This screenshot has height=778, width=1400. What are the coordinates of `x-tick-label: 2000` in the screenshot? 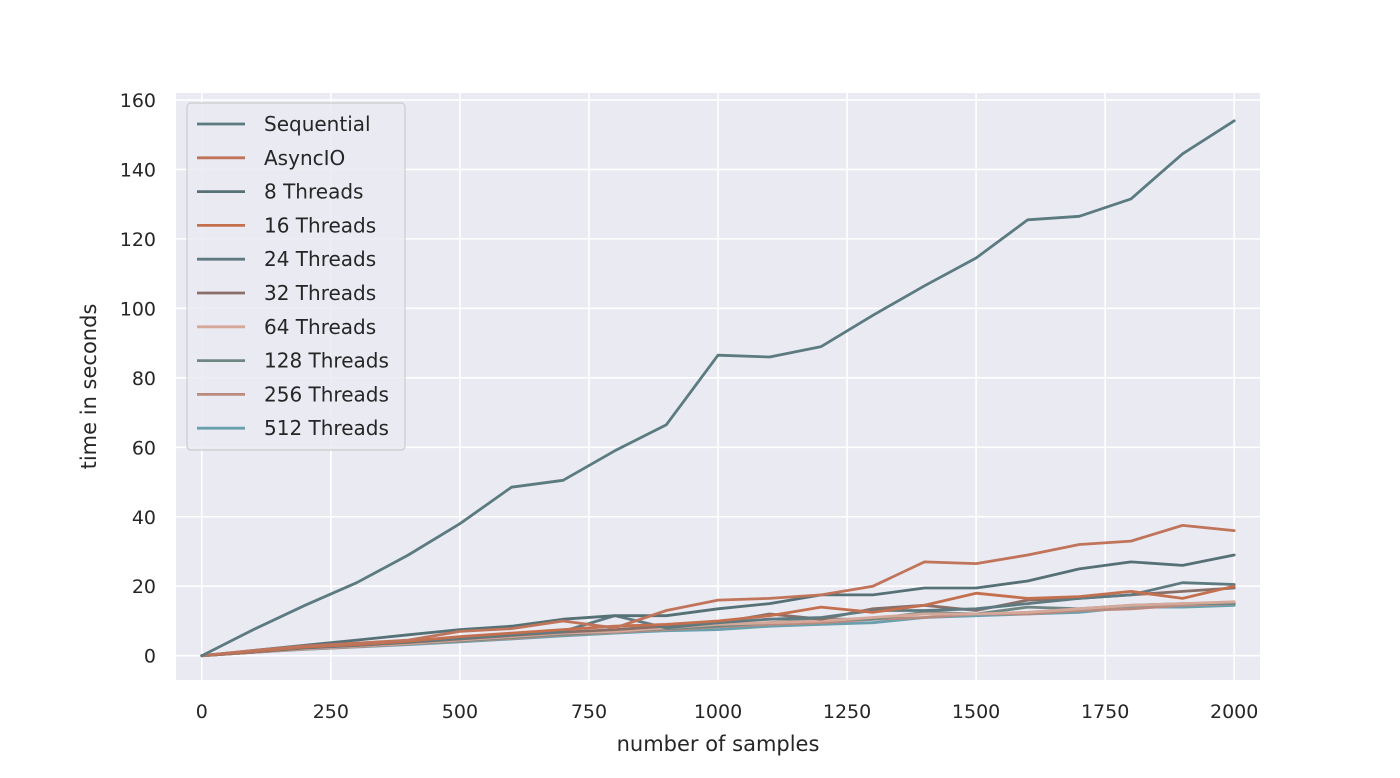 It's located at (1234, 712).